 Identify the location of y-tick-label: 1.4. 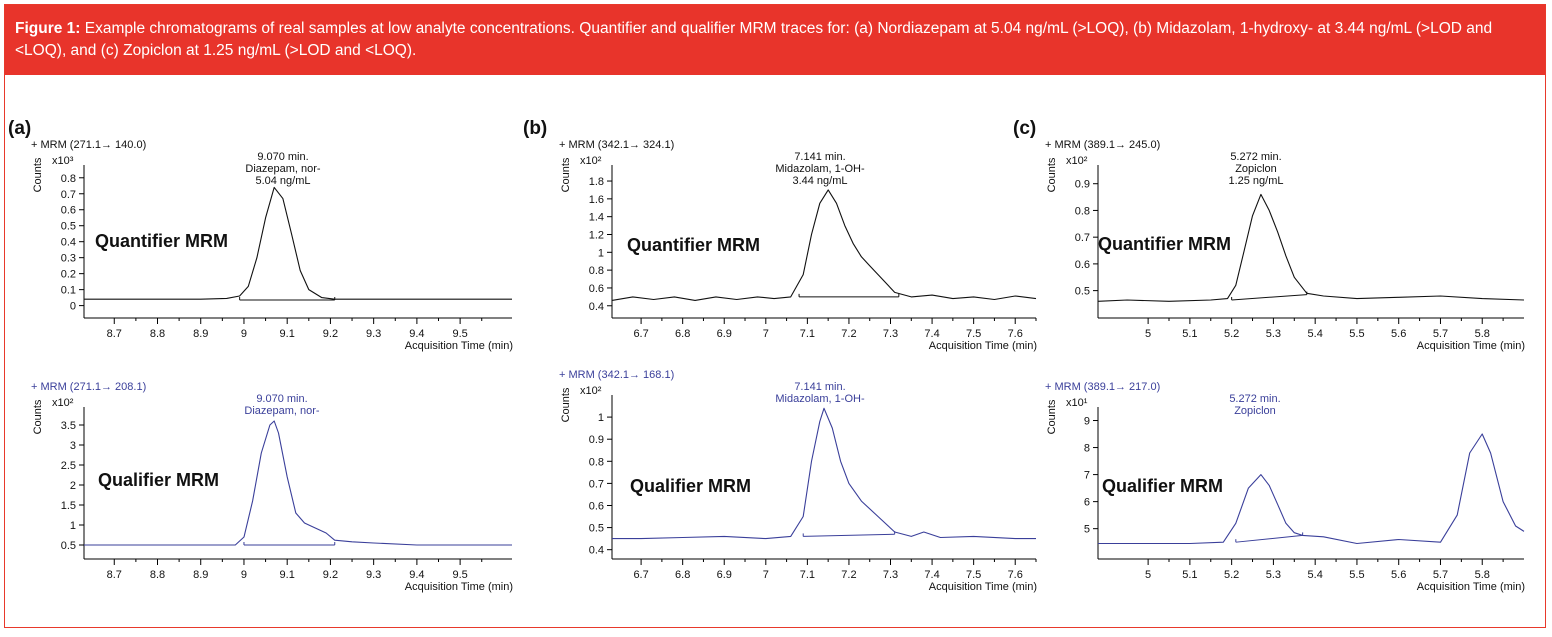
(596, 218).